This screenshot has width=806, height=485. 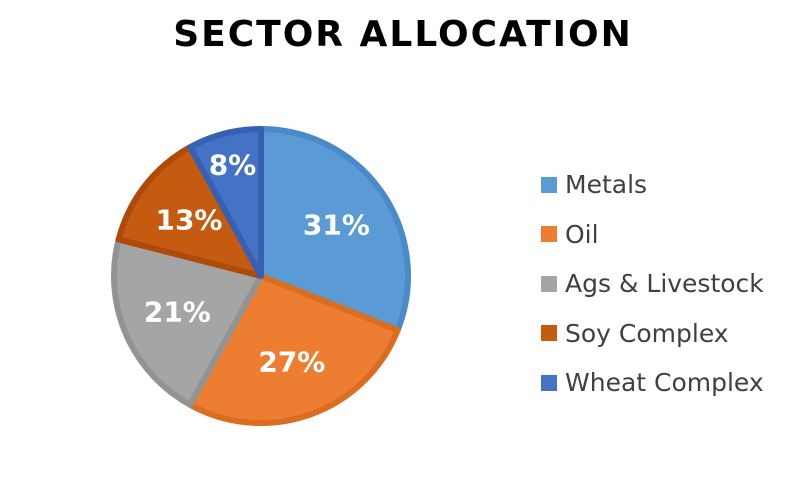 I want to click on chart-title: SECTOR ALLOCATION, so click(x=403, y=34).